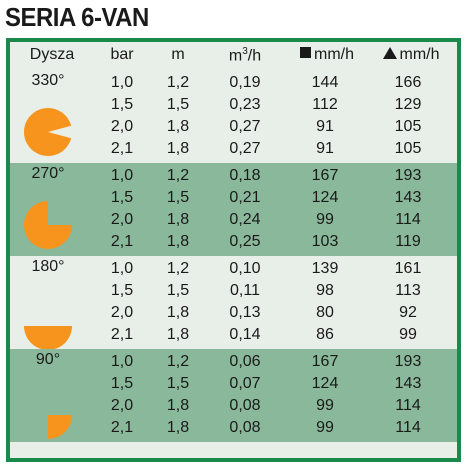 Image resolution: width=465 pixels, height=464 pixels. Describe the element at coordinates (178, 54) in the screenshot. I see `header-radius: m` at that location.